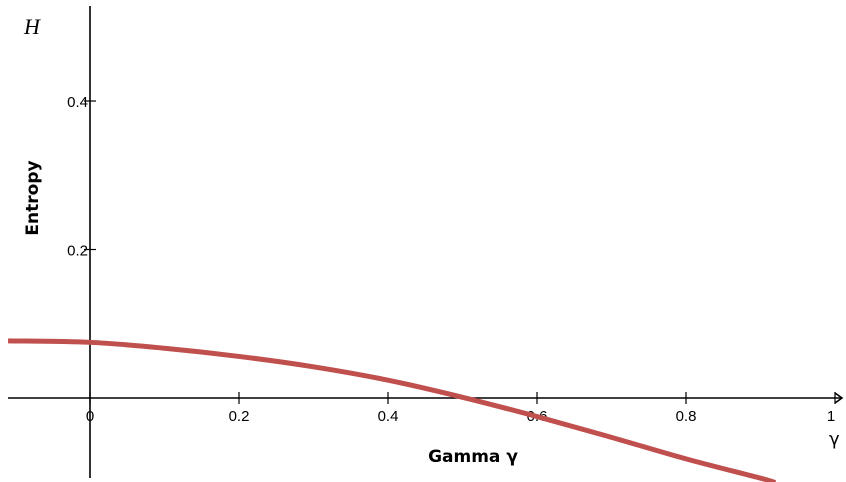 This screenshot has height=482, width=846. What do you see at coordinates (686, 416) in the screenshot?
I see `x-tick-label: 0.8` at bounding box center [686, 416].